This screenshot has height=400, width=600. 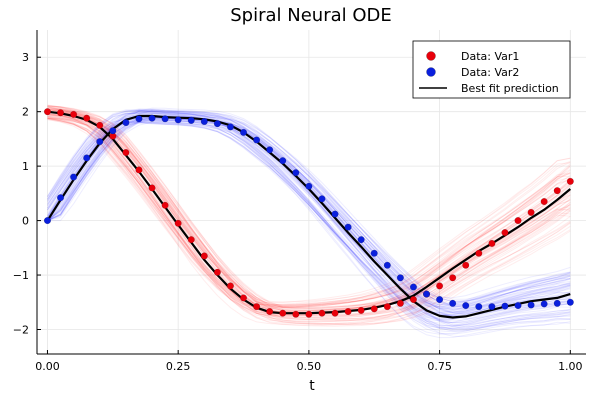 What do you see at coordinates (431, 72) in the screenshot?
I see `legend-marker` at bounding box center [431, 72].